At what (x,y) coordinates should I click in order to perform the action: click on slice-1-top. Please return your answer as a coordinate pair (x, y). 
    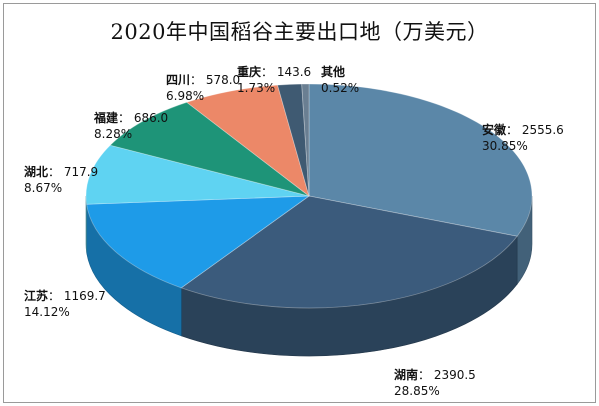
    Looking at the image, I should click on (420, 160).